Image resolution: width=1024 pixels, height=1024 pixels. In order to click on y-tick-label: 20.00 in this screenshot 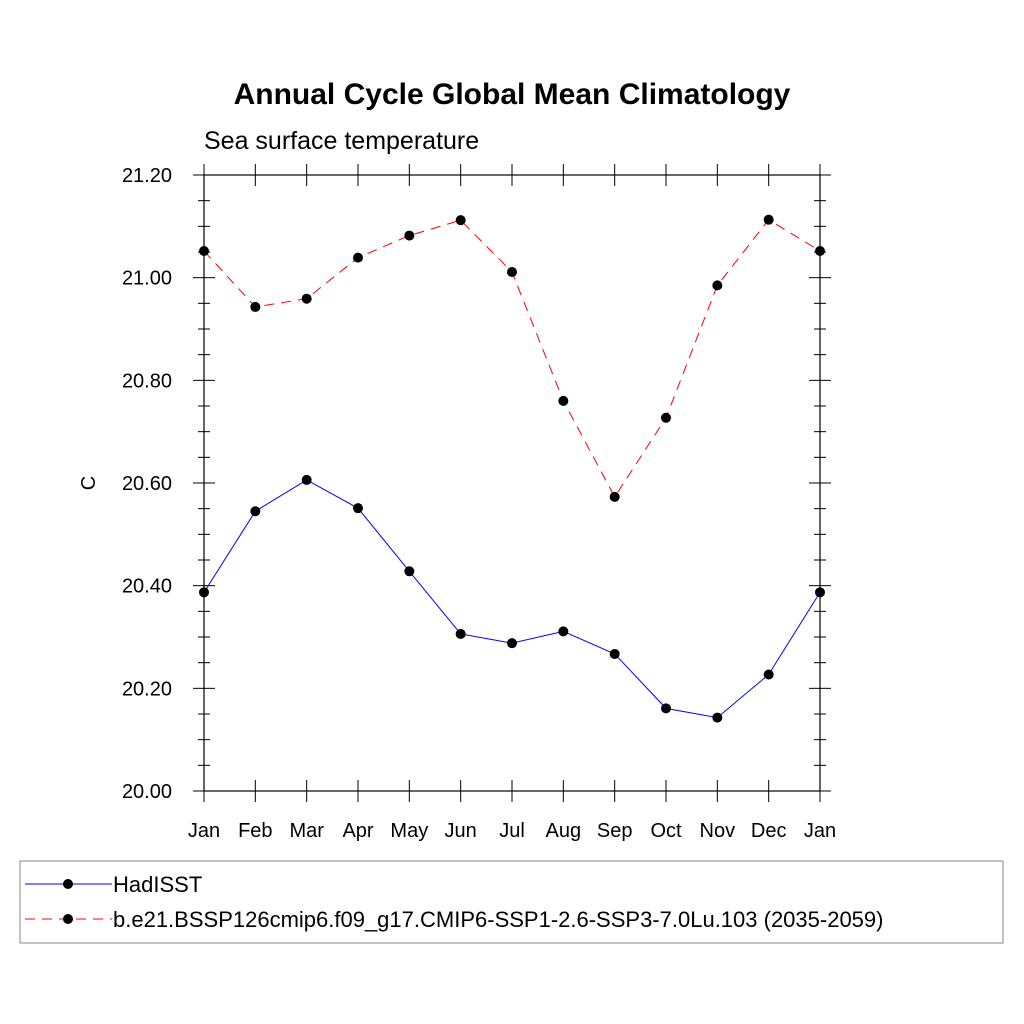, I will do `click(147, 792)`.